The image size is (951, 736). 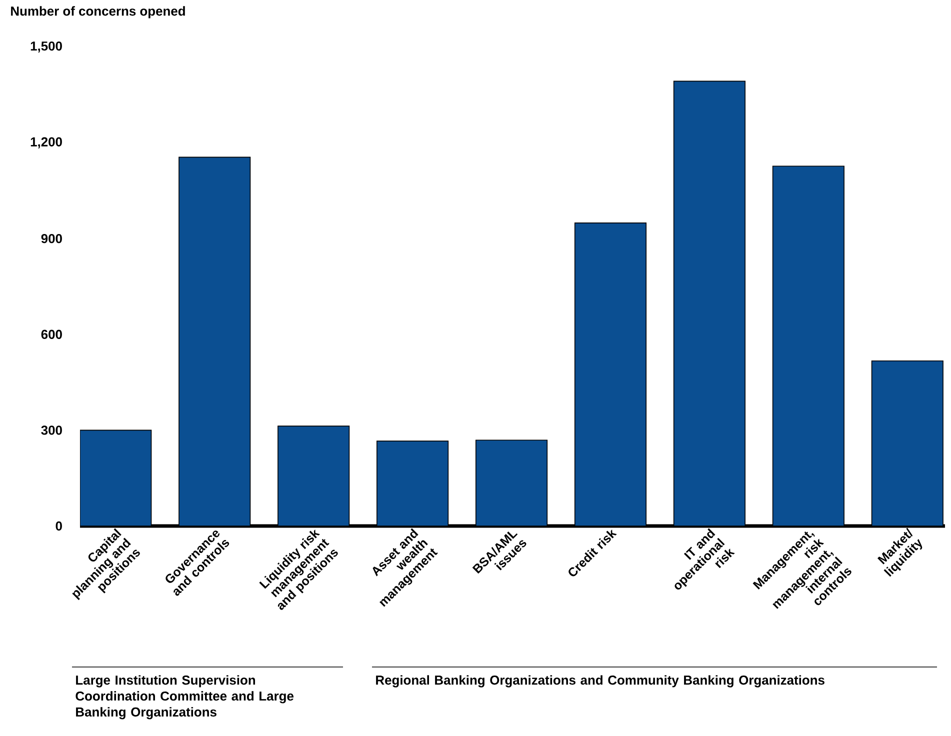 I want to click on y-tick-label: 1,200, so click(x=46, y=142).